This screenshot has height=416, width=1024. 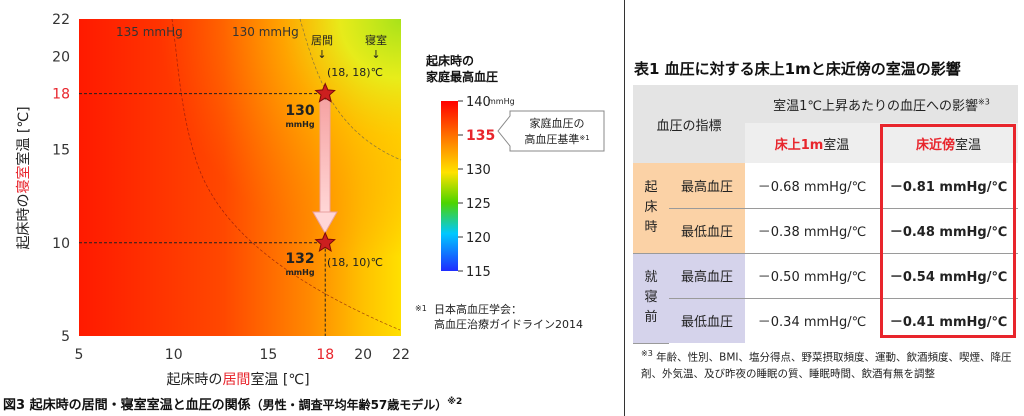 I want to click on colorbar-unit: mmHg, so click(x=501, y=101).